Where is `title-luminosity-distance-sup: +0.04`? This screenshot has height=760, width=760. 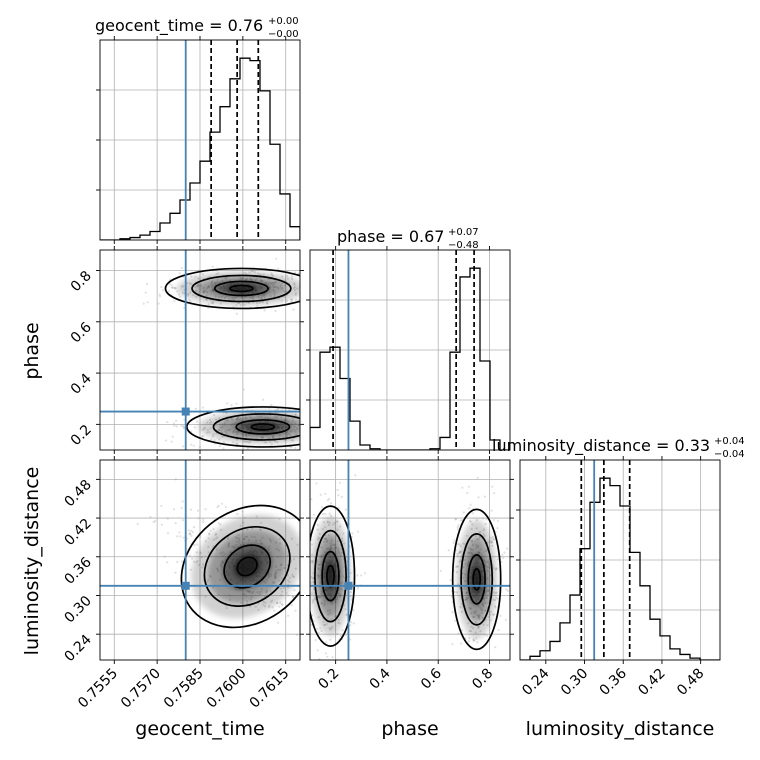 title-luminosity-distance-sup: +0.04 is located at coordinates (729, 441).